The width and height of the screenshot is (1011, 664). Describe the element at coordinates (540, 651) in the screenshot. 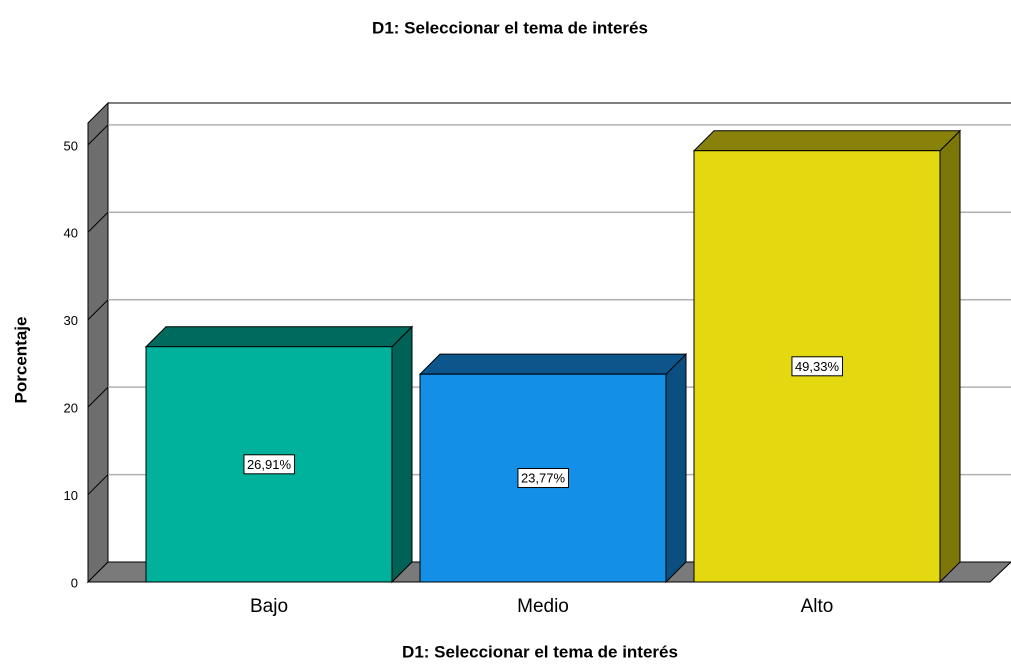

I see `x-axis-label: D1: Seleccionar el tema de interés` at that location.